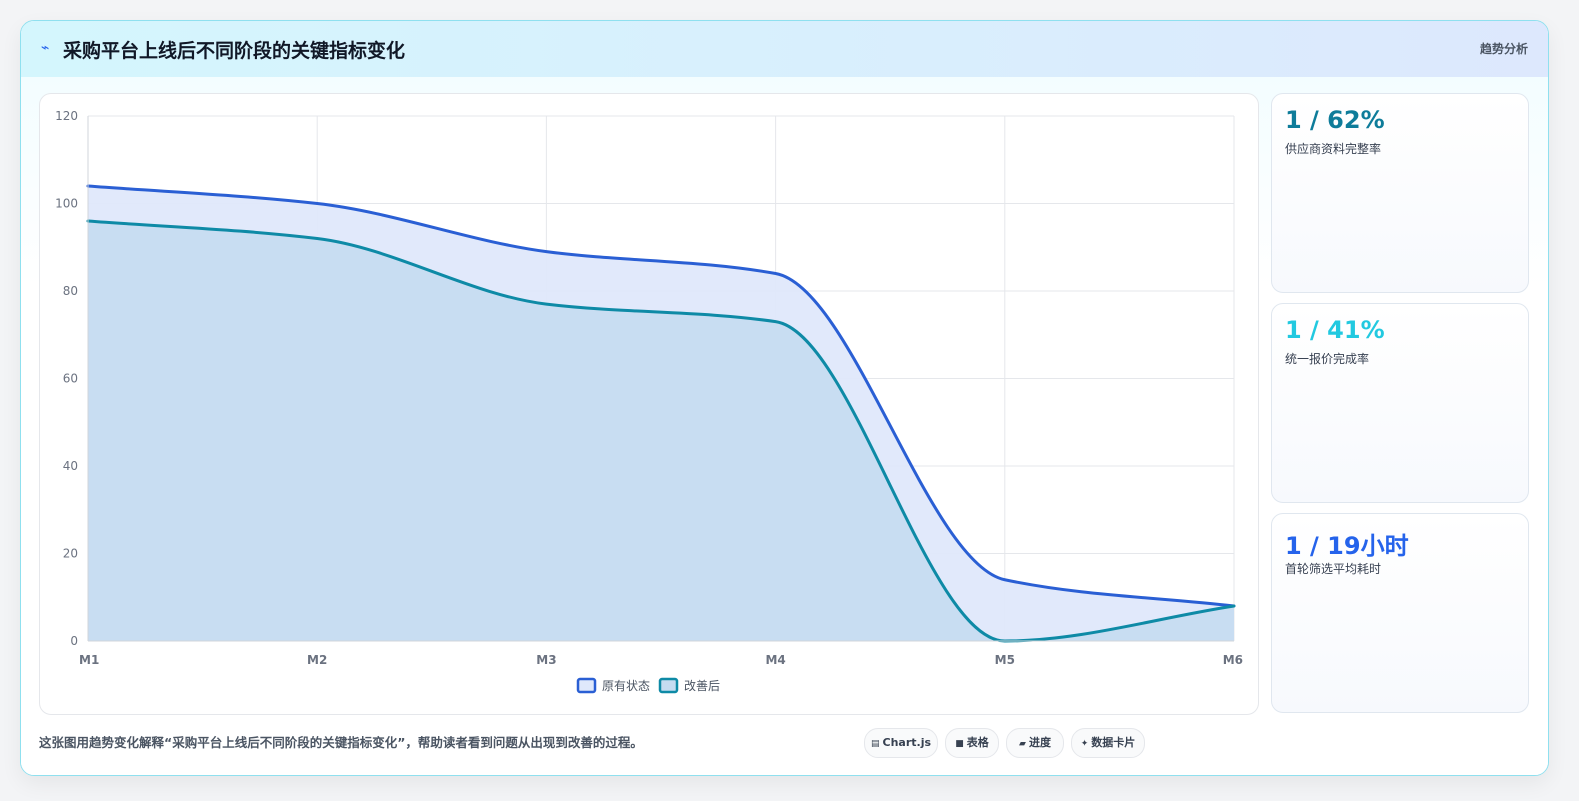 The width and height of the screenshot is (1579, 801). I want to click on chip-progress: ▰ 进度, so click(1035, 743).